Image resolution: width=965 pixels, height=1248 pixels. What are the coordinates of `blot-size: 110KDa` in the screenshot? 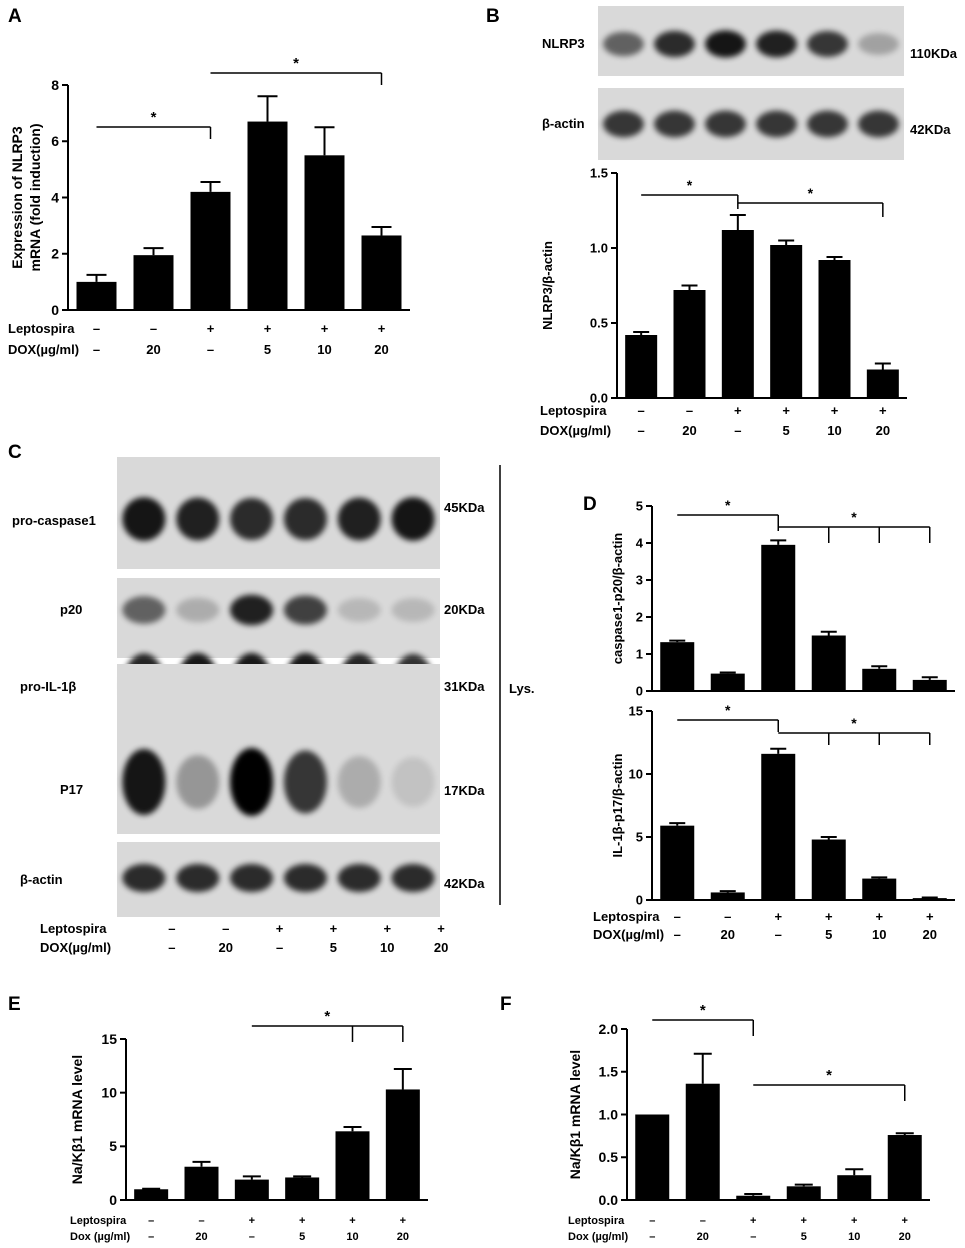 It's located at (934, 53).